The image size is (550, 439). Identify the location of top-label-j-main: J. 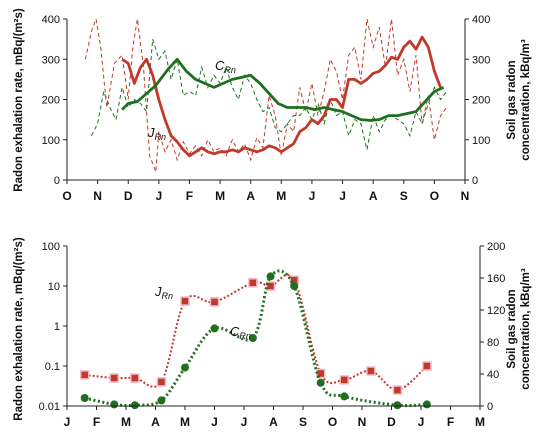
(151, 132).